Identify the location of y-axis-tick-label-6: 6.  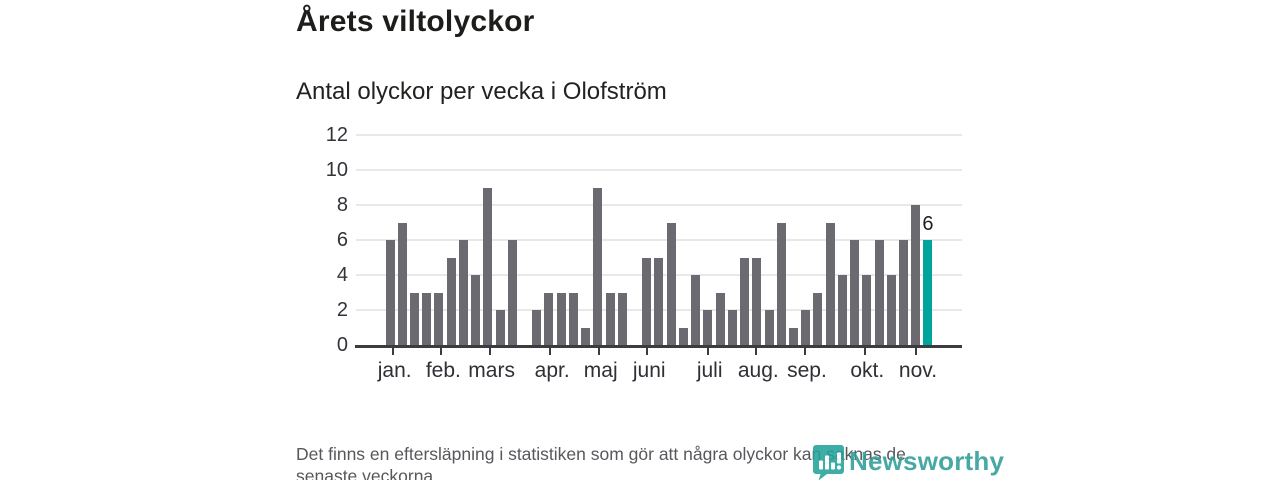
(342, 240).